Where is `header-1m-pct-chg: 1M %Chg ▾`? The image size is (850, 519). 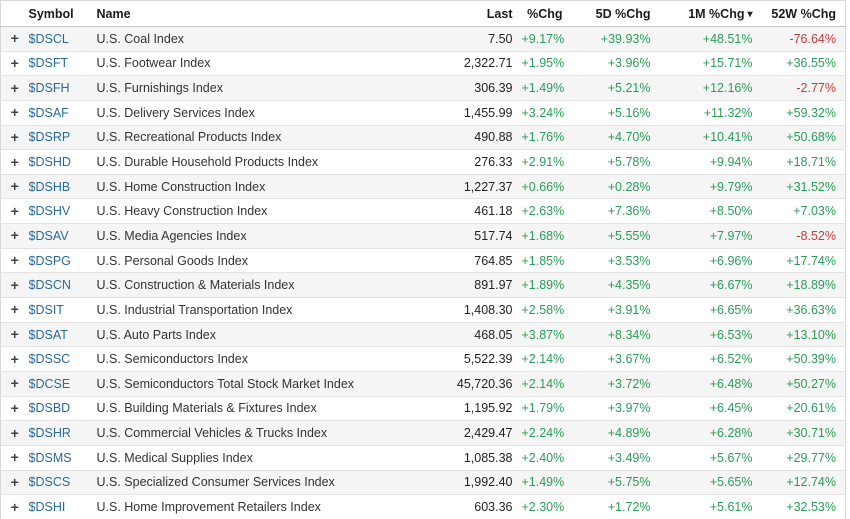 header-1m-pct-chg: 1M %Chg ▾ is located at coordinates (710, 13).